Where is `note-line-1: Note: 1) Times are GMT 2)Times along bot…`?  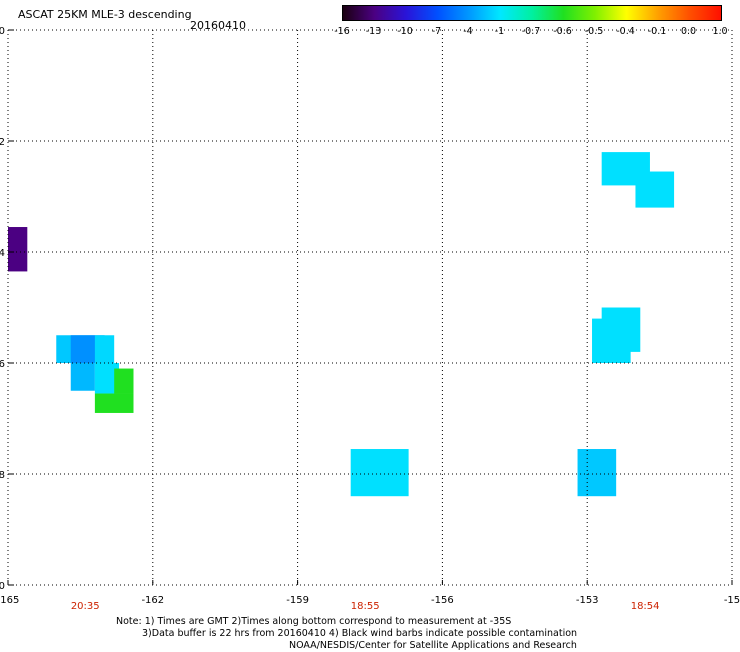
note-line-1: Note: 1) Times are GMT 2)Times along bot… is located at coordinates (314, 621).